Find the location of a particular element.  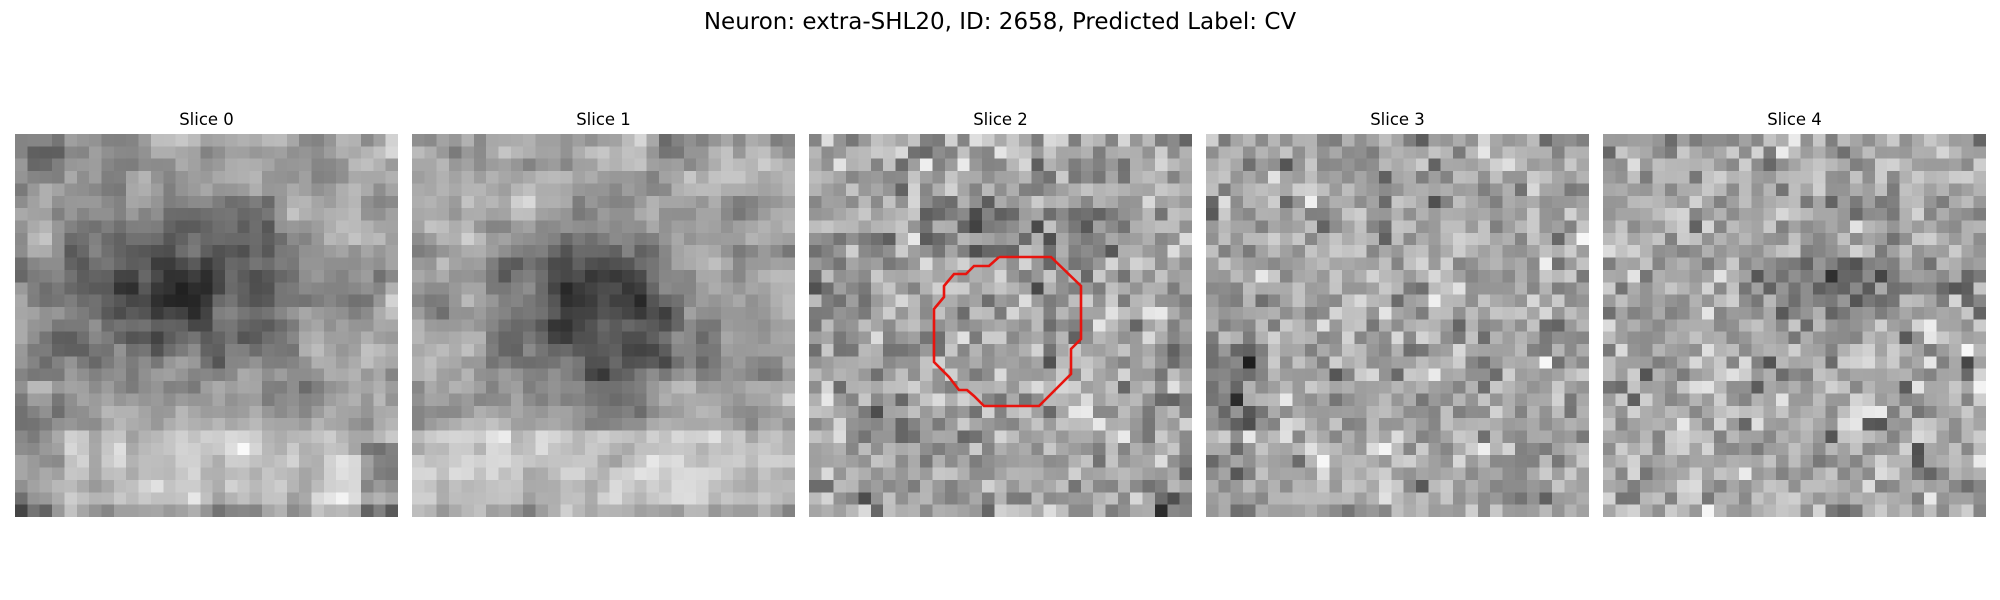

slice-3-title: Slice 3 is located at coordinates (1397, 119).